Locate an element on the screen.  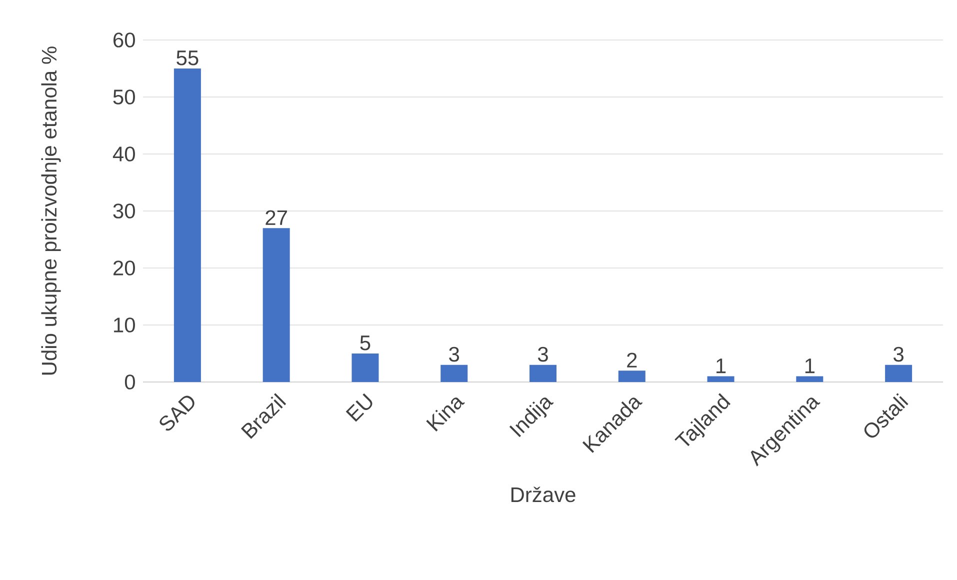
y-tick-label: 20 is located at coordinates (124, 268).